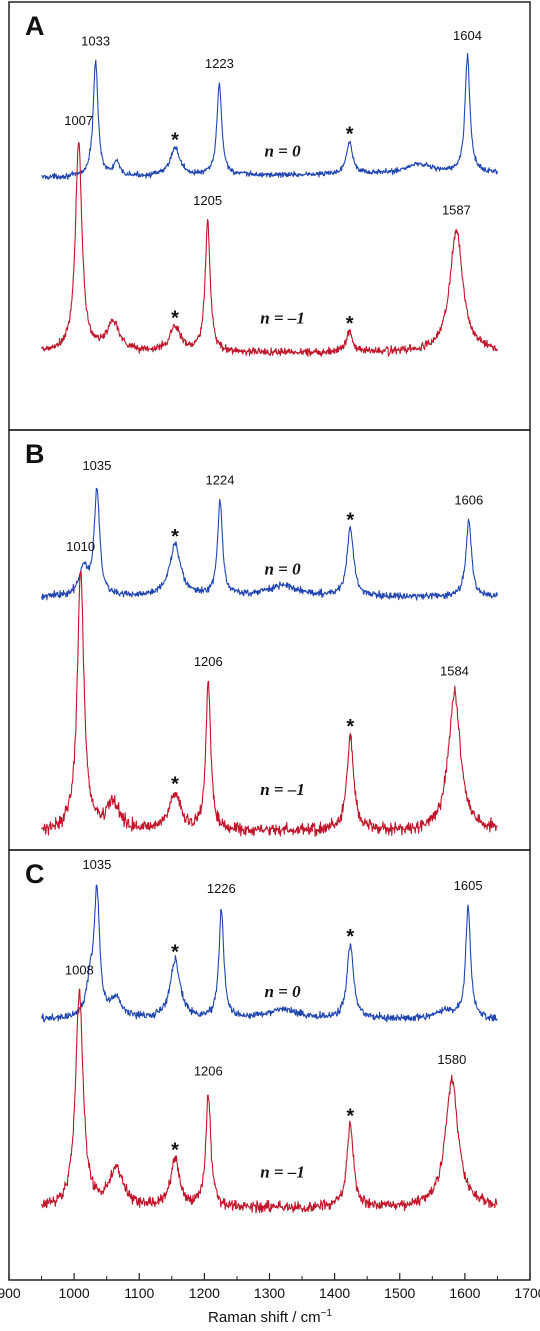  I want to click on peak-label: 1587, so click(456, 210).